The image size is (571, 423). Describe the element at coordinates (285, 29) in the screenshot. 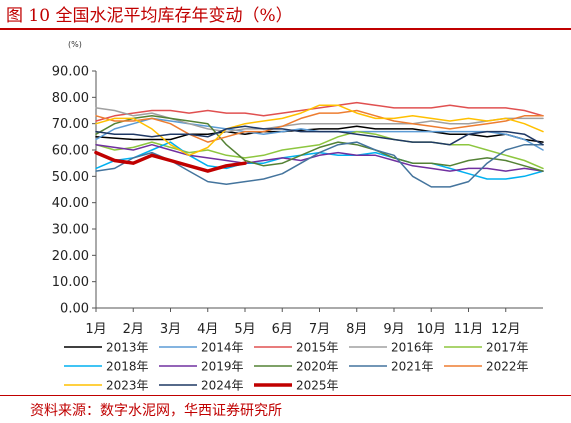

I see `title-rule` at that location.